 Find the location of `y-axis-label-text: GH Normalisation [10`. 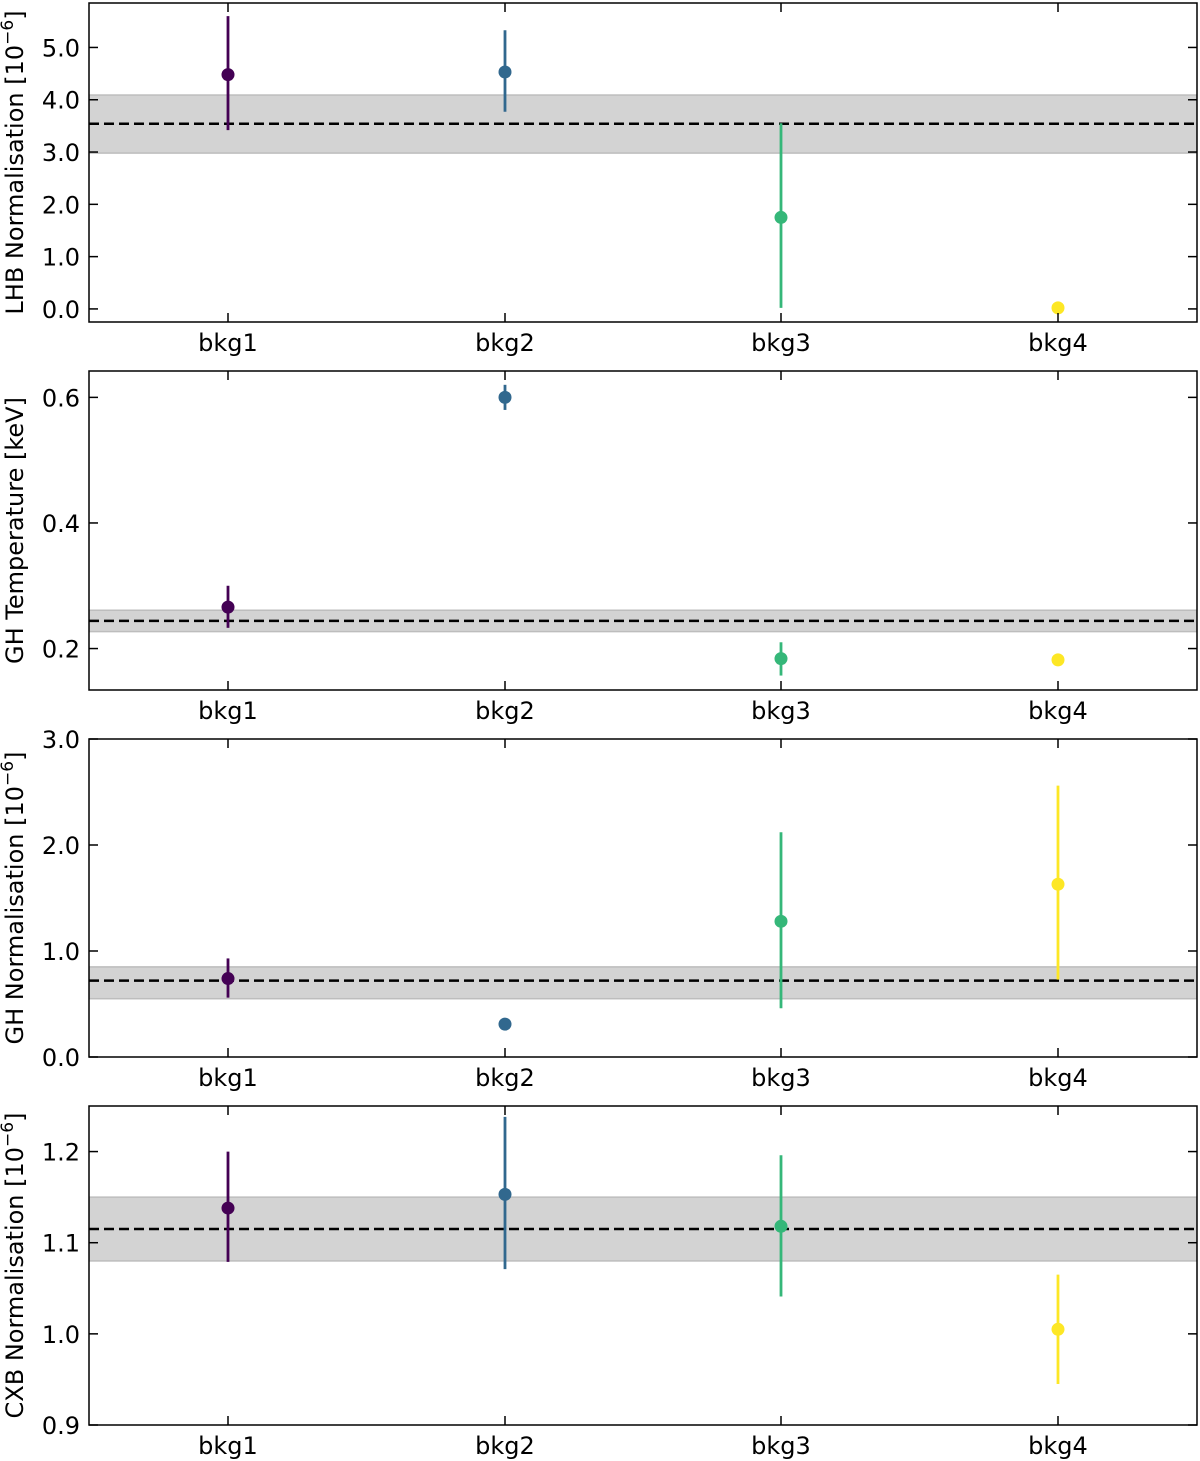

y-axis-label-text: GH Normalisation [10 is located at coordinates (15, 915).